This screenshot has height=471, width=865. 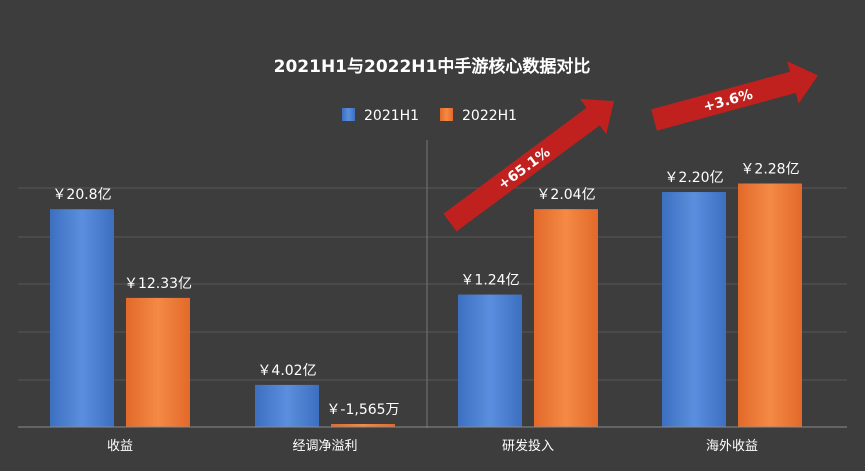 What do you see at coordinates (432, 66) in the screenshot?
I see `chart-title: 2021H1与2022H1中手游核心数据对比` at bounding box center [432, 66].